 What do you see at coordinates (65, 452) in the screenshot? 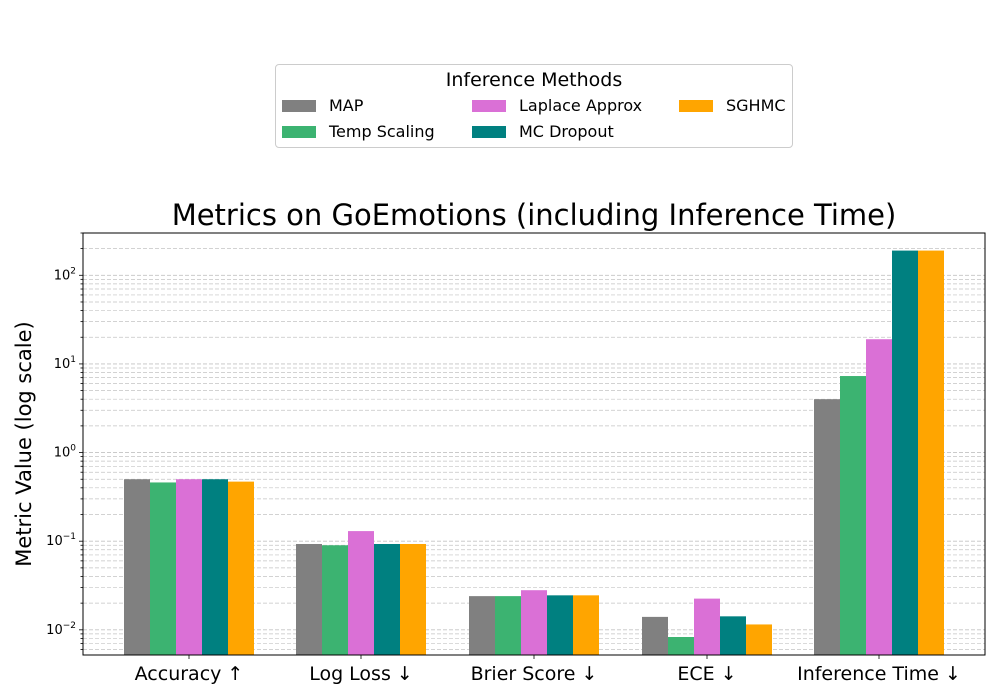
I see `y-tick-label: 10⁰` at bounding box center [65, 452].